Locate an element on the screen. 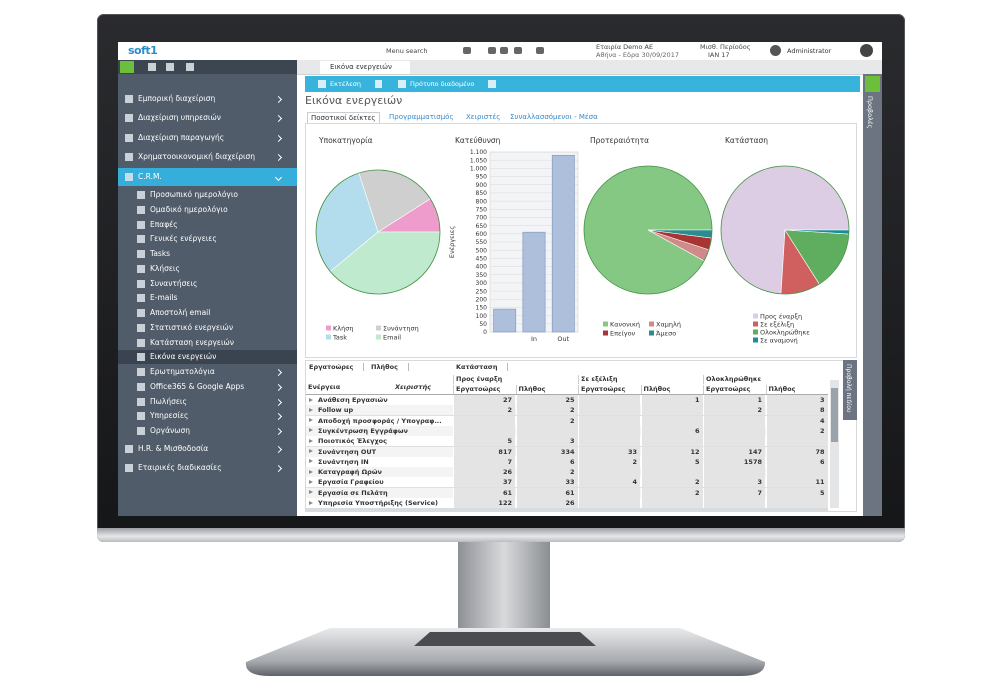 The height and width of the screenshot is (684, 1000). field-tab-label: Προβολή πεδίου is located at coordinates (848, 388).